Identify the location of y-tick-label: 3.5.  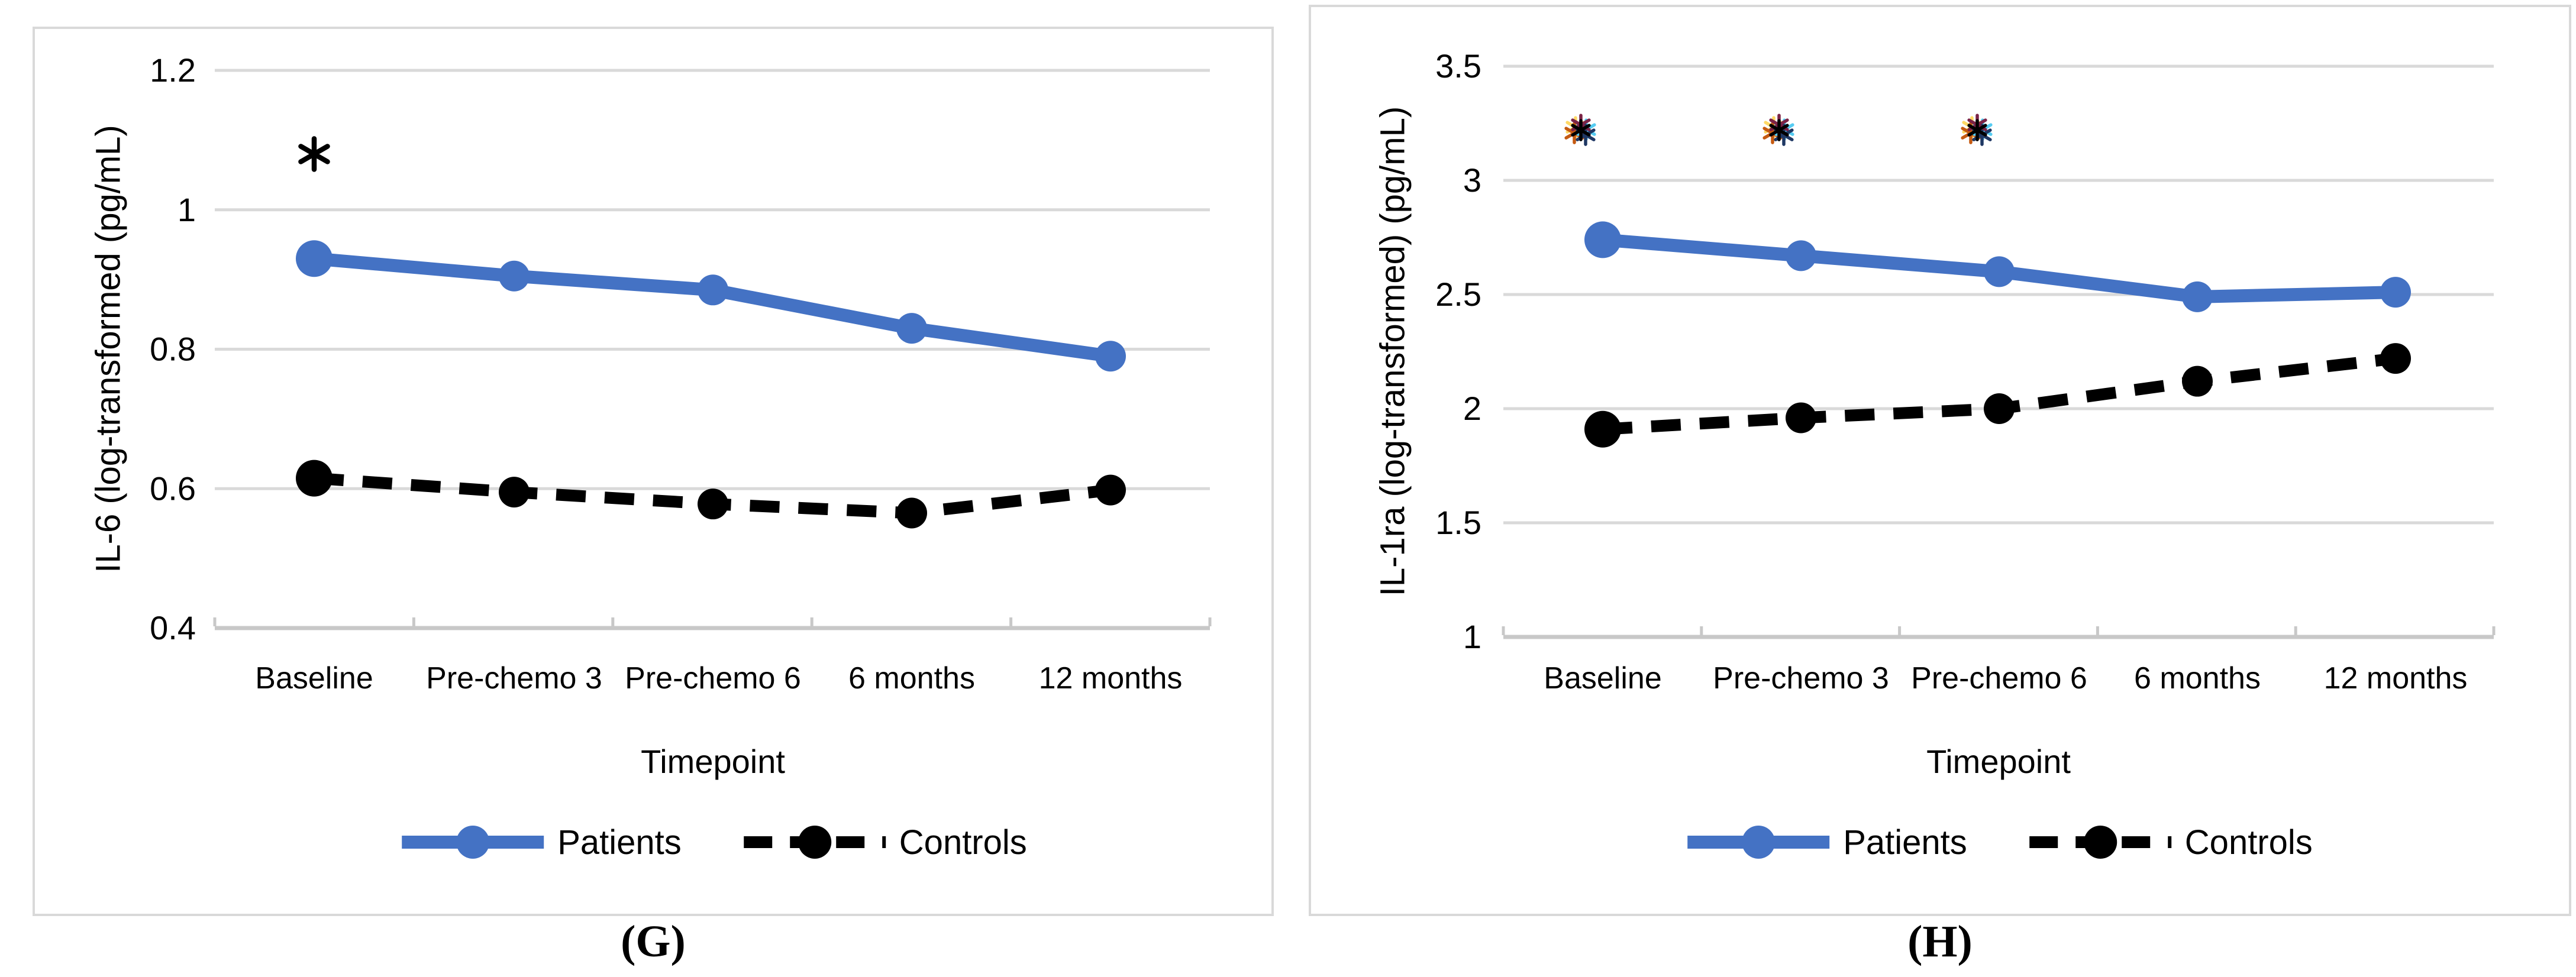
(1458, 66).